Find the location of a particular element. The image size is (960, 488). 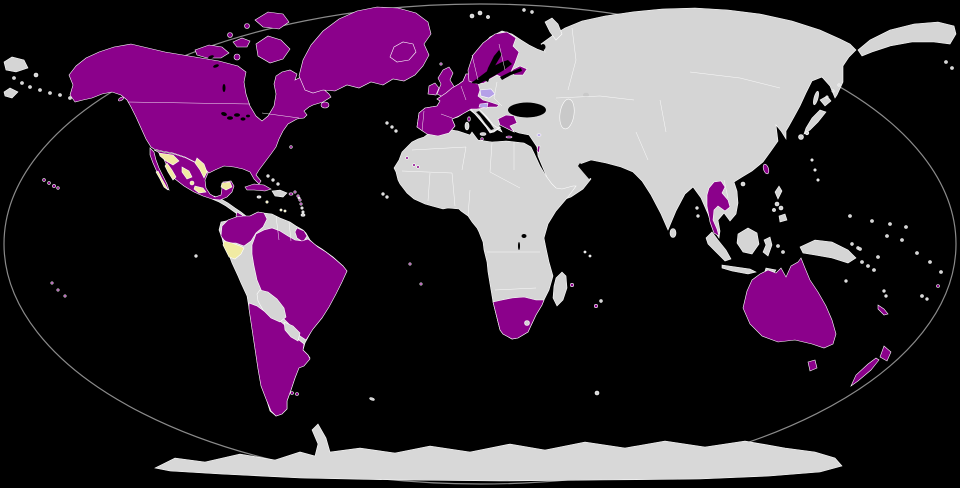

region-canary-islands is located at coordinates (416, 166).